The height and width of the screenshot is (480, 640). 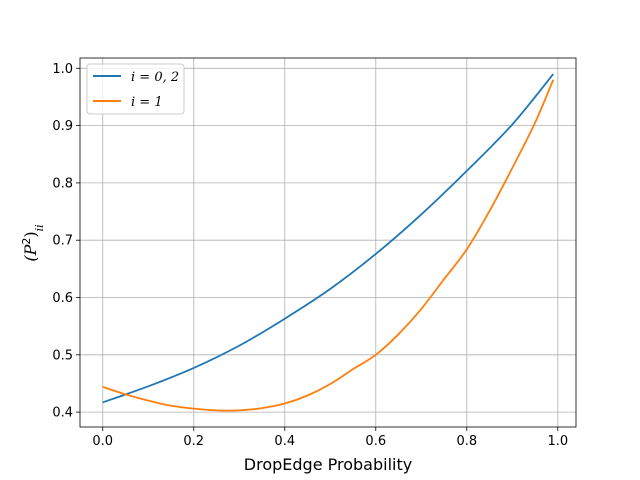 What do you see at coordinates (62, 298) in the screenshot?
I see `y-tick-label: 0.6` at bounding box center [62, 298].